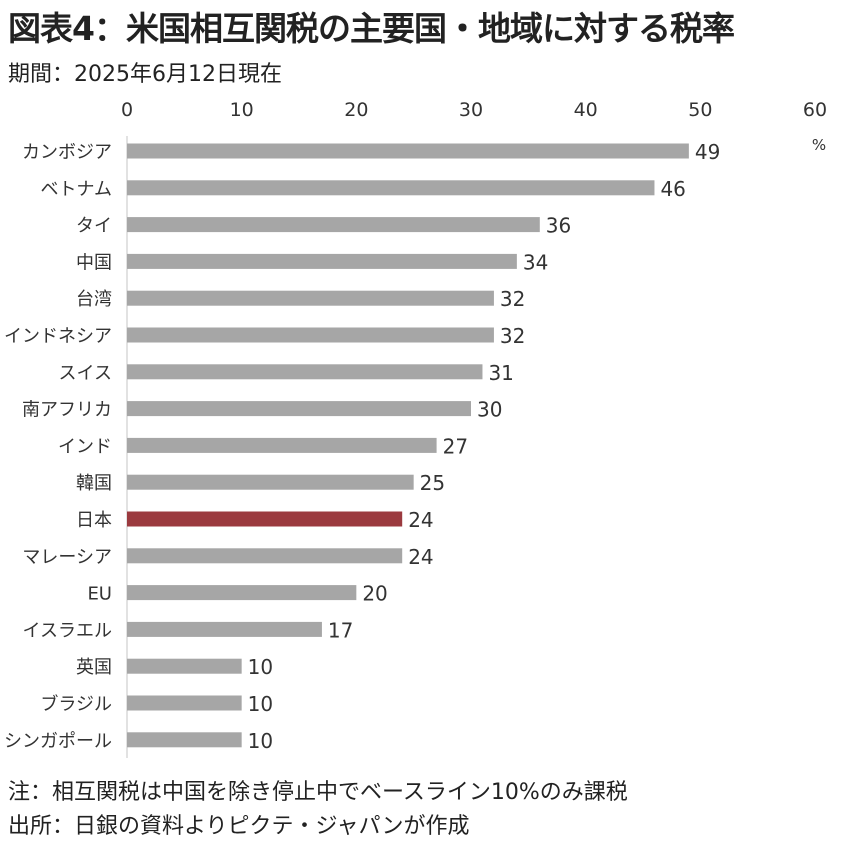 This screenshot has height=841, width=849. I want to click on category-label: シンガポール, so click(58, 741).